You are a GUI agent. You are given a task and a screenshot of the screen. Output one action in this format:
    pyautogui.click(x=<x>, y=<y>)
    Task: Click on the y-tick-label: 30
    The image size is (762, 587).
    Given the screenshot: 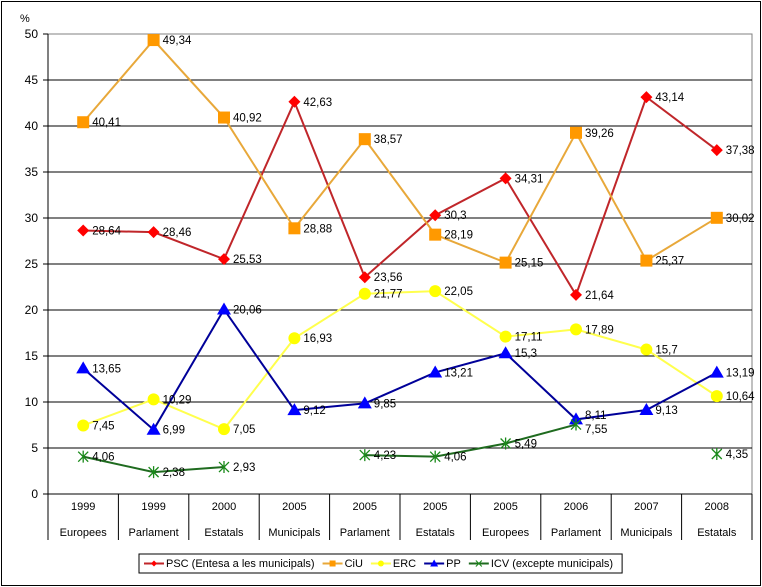 What is the action you would take?
    pyautogui.click(x=32, y=218)
    